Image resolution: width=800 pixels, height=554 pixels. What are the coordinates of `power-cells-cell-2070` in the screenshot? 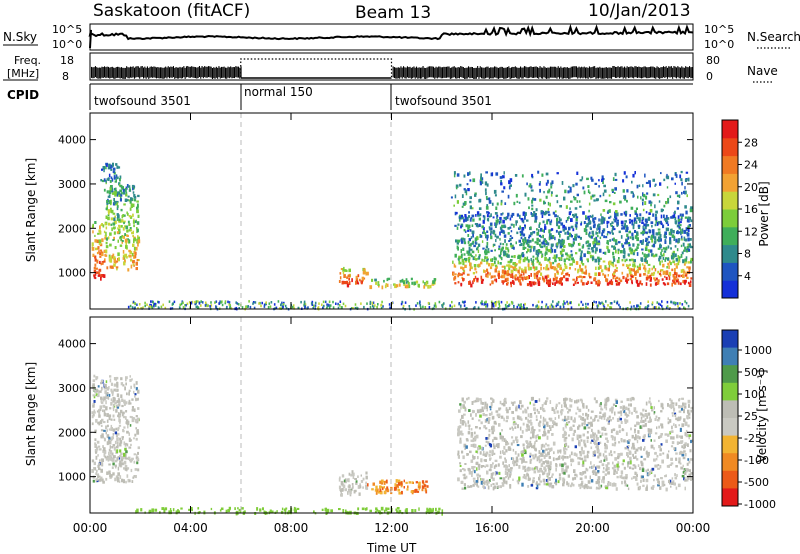 It's located at (474, 180).